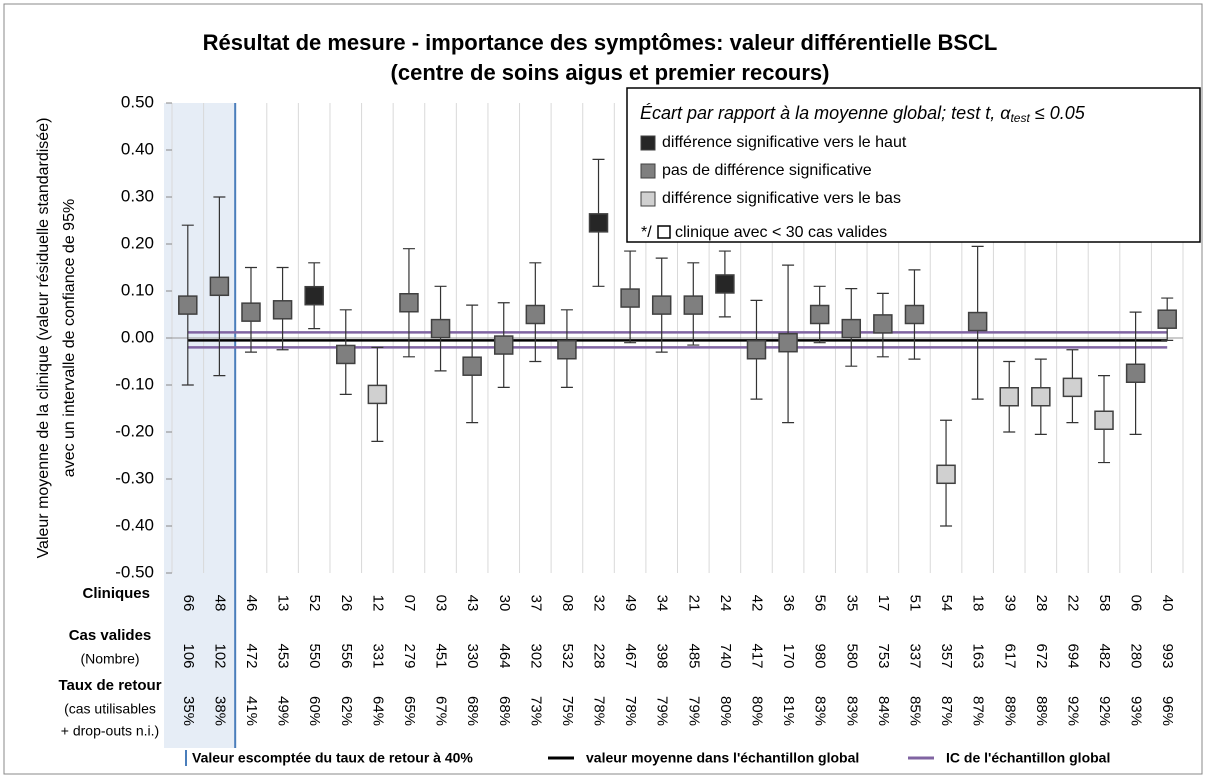 The width and height of the screenshot is (1206, 778). What do you see at coordinates (599, 603) in the screenshot?
I see `clinic-label: 32` at bounding box center [599, 603].